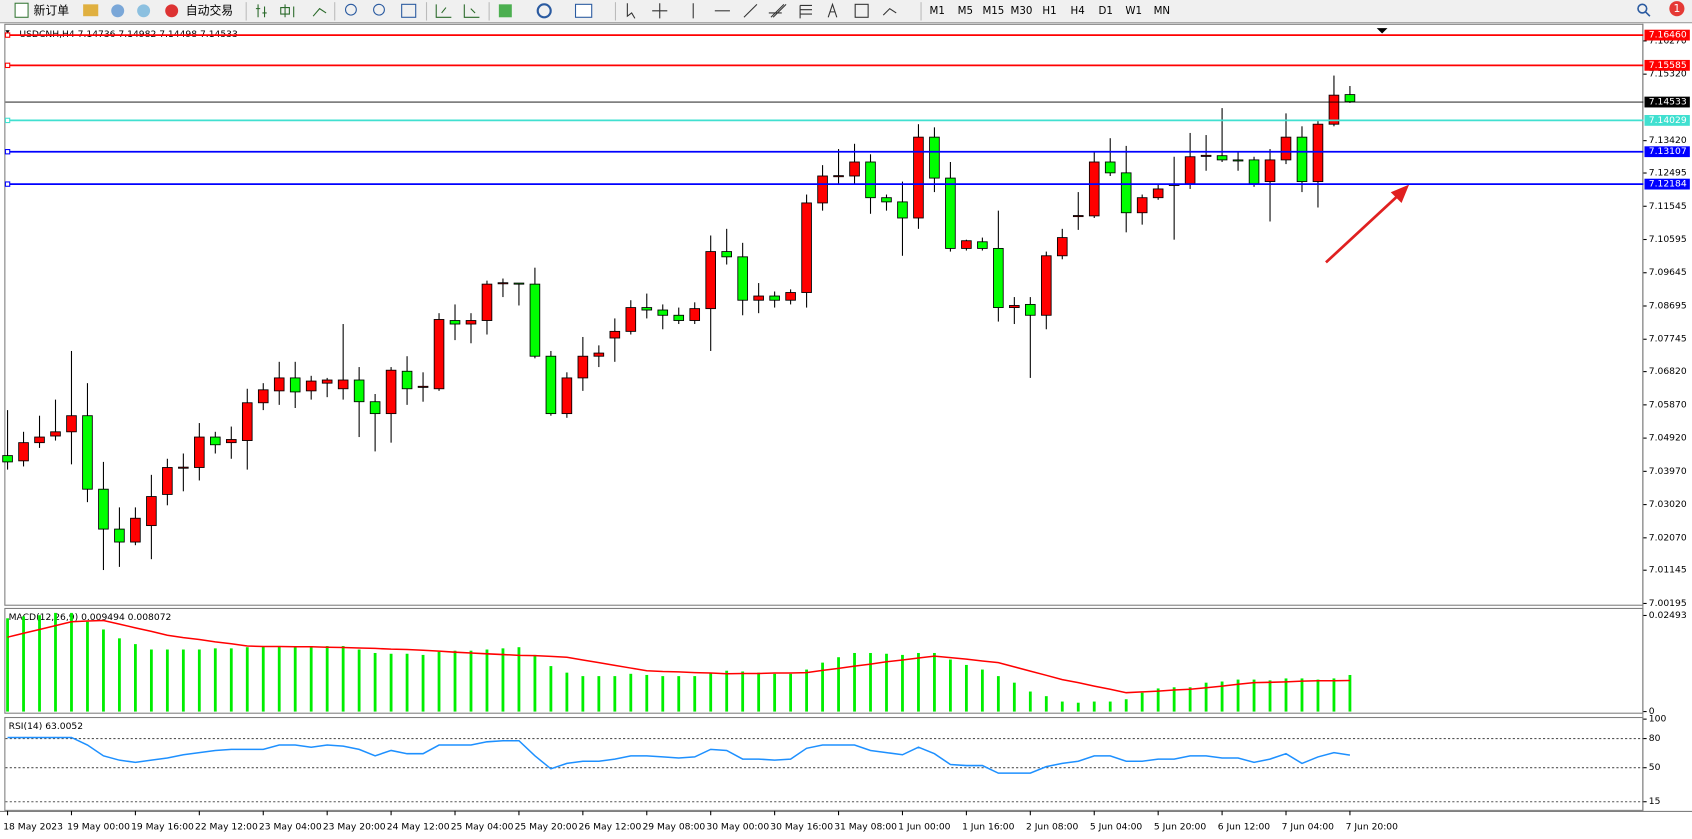  Describe the element at coordinates (457, 11) in the screenshot. I see `scroll-buttons` at that location.